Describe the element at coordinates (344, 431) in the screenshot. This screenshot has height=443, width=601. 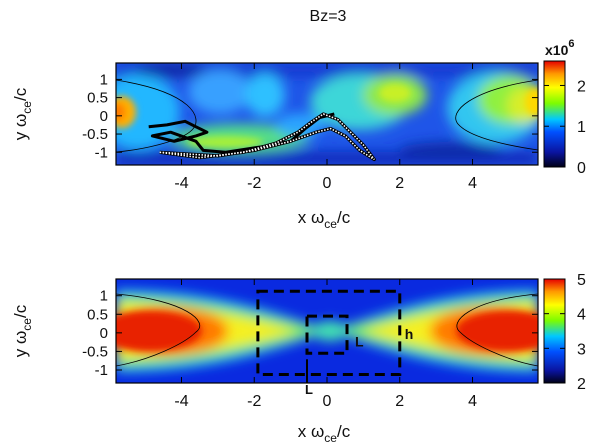
I see `bottom-x-label-tail: /c` at that location.